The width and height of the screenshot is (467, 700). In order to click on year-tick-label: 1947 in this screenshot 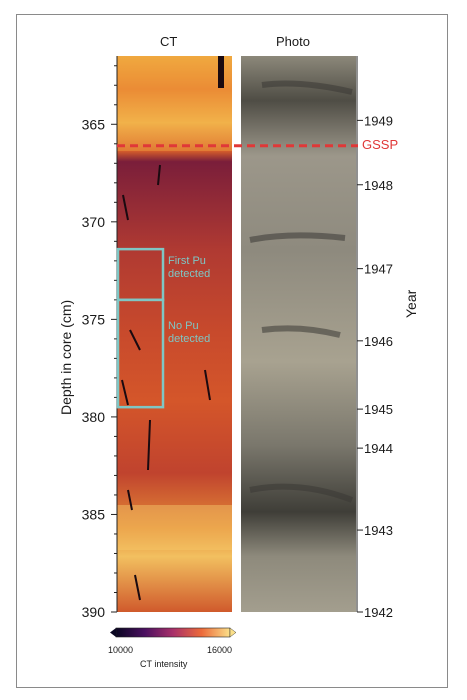, I will do `click(378, 269)`.